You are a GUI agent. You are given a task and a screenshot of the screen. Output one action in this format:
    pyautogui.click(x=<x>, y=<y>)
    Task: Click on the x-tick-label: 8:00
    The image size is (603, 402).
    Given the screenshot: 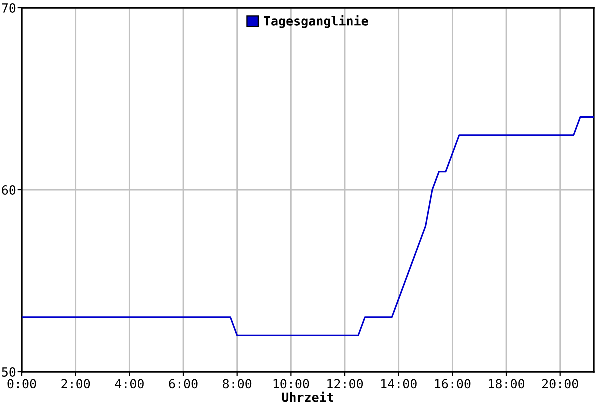 What is the action you would take?
    pyautogui.click(x=237, y=384)
    